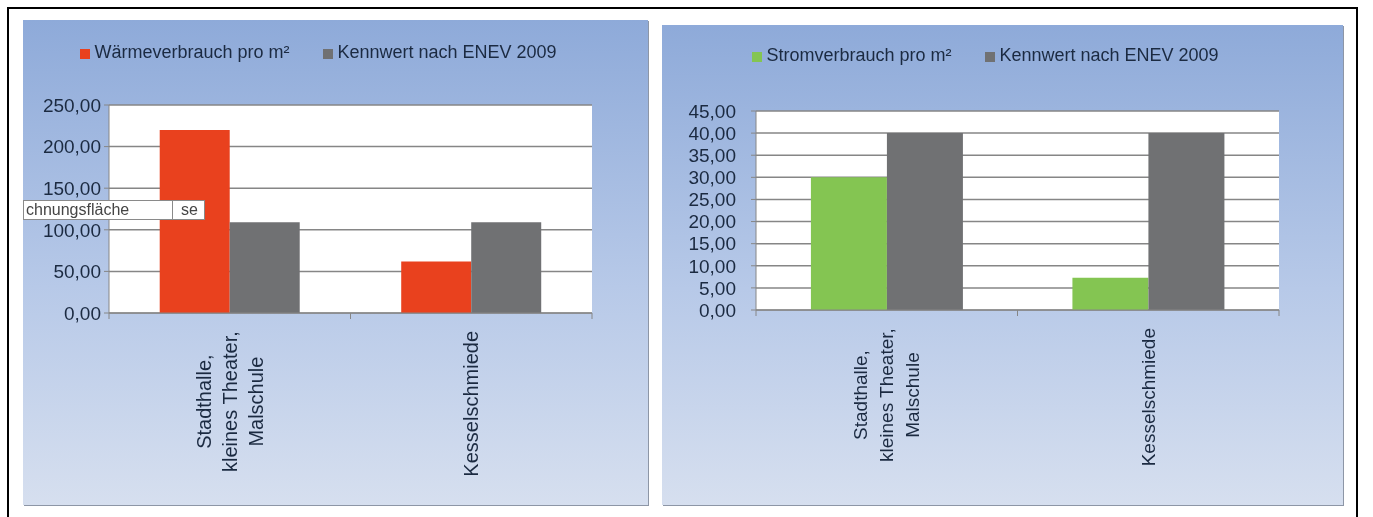 The width and height of the screenshot is (1373, 517). Describe the element at coordinates (71, 188) in the screenshot. I see `y-tick-label: 150,00` at that location.